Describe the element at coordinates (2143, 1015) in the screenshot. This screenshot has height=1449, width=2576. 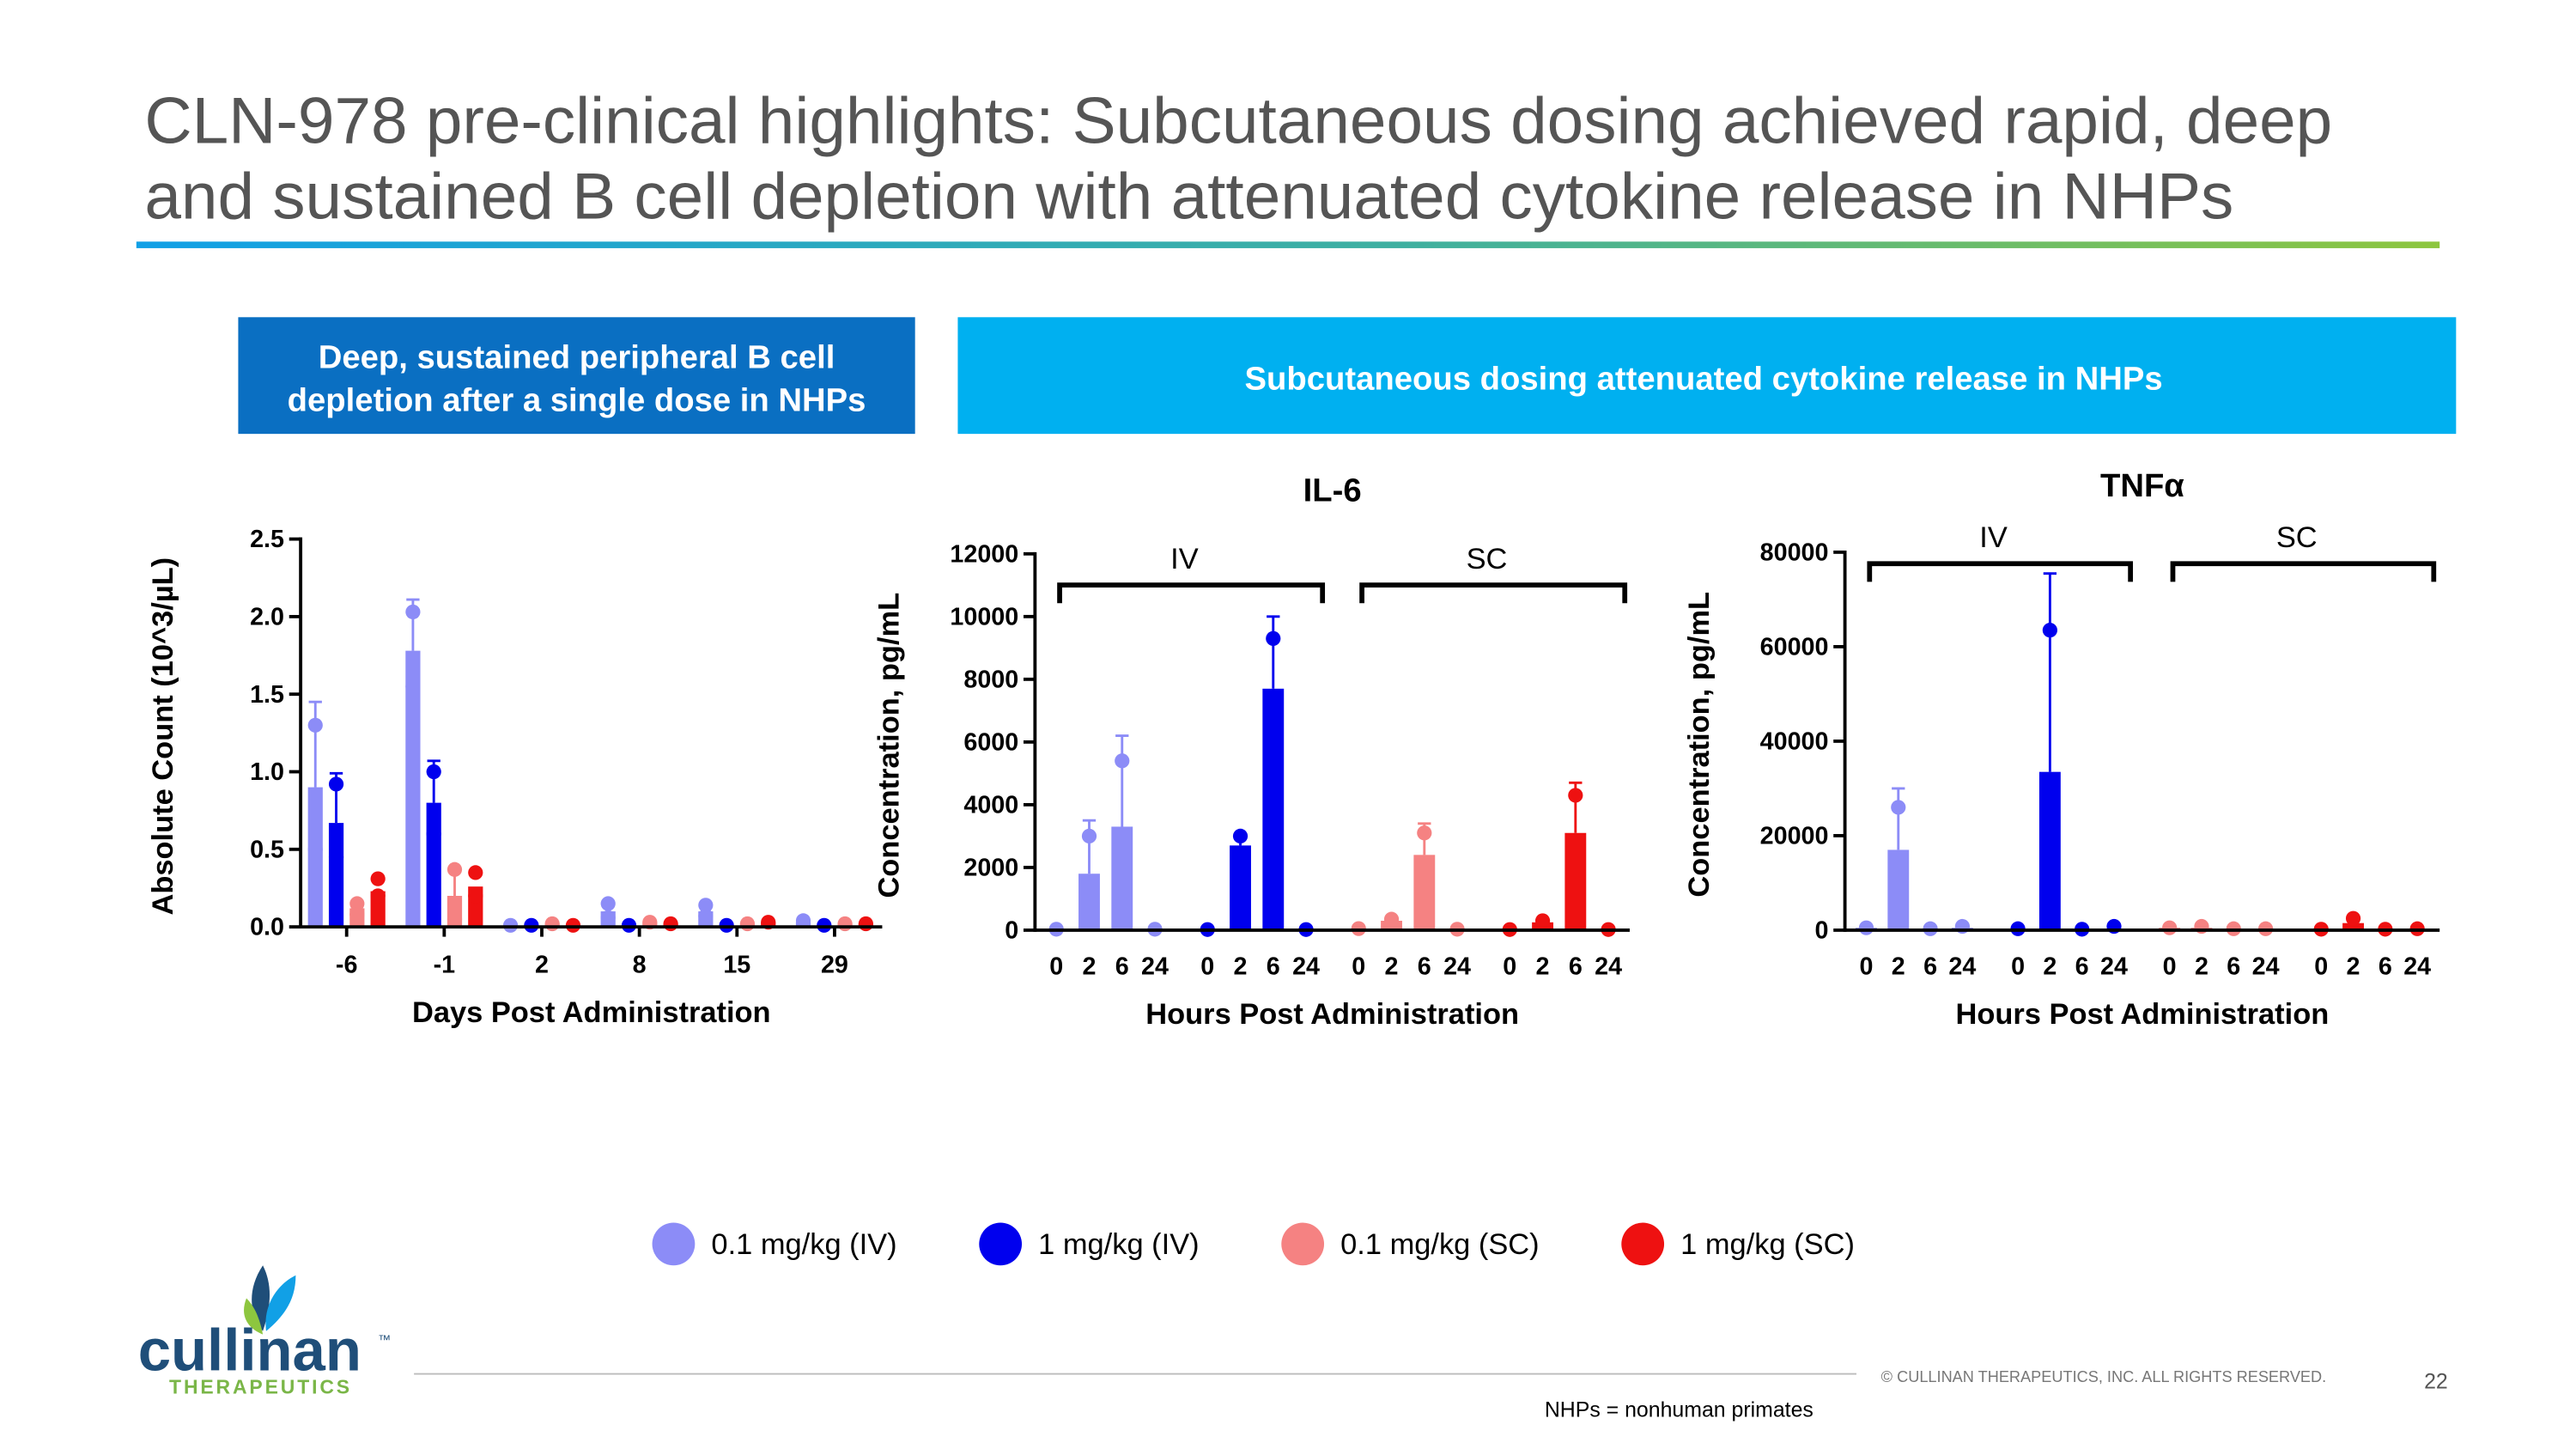
I see `x-axis-label: Hours Post Administration` at that location.